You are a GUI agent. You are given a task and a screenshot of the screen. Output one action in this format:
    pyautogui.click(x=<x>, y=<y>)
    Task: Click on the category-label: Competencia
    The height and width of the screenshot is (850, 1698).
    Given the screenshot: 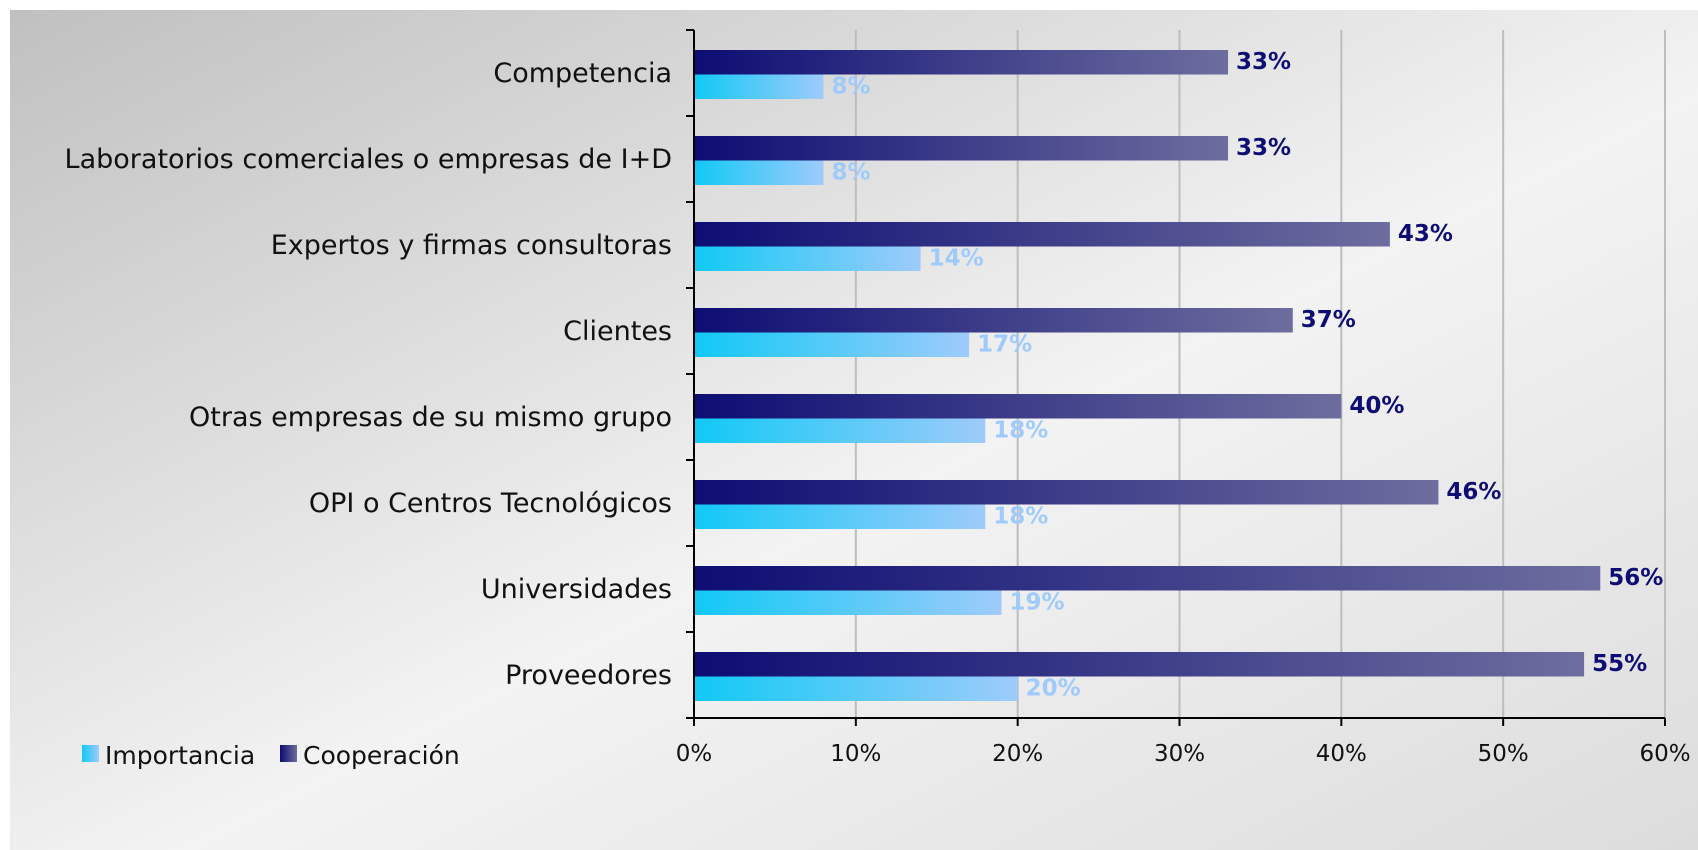 What is the action you would take?
    pyautogui.click(x=582, y=73)
    